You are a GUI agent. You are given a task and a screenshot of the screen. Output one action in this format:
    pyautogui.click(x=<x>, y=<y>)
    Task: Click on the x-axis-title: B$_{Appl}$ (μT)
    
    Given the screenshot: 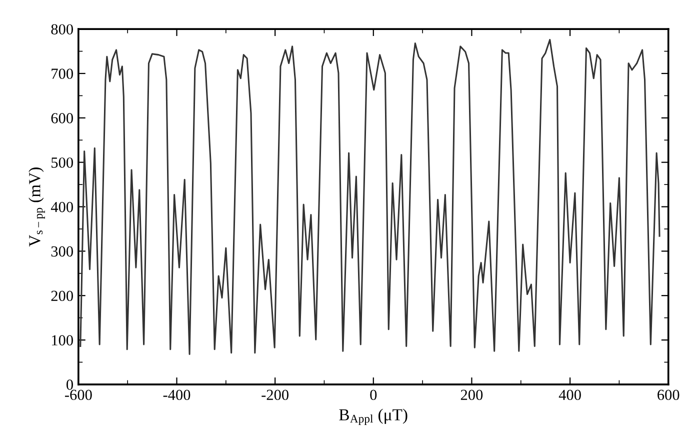 What is the action you would take?
    pyautogui.click(x=373, y=417)
    